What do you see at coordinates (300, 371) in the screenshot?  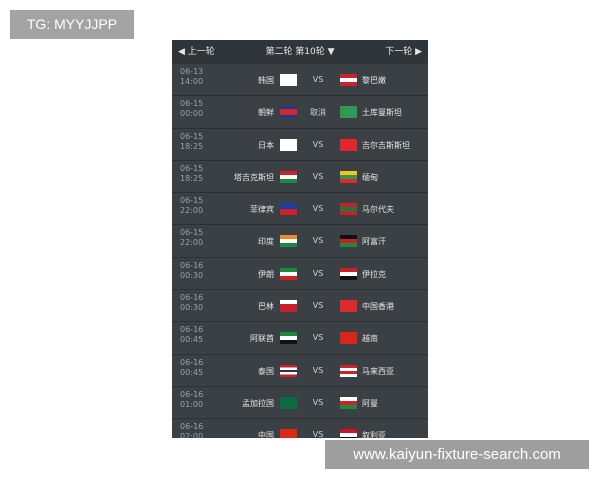 I see `match-row: 06-16 00:45 泰国 VS 马来西亚` at bounding box center [300, 371].